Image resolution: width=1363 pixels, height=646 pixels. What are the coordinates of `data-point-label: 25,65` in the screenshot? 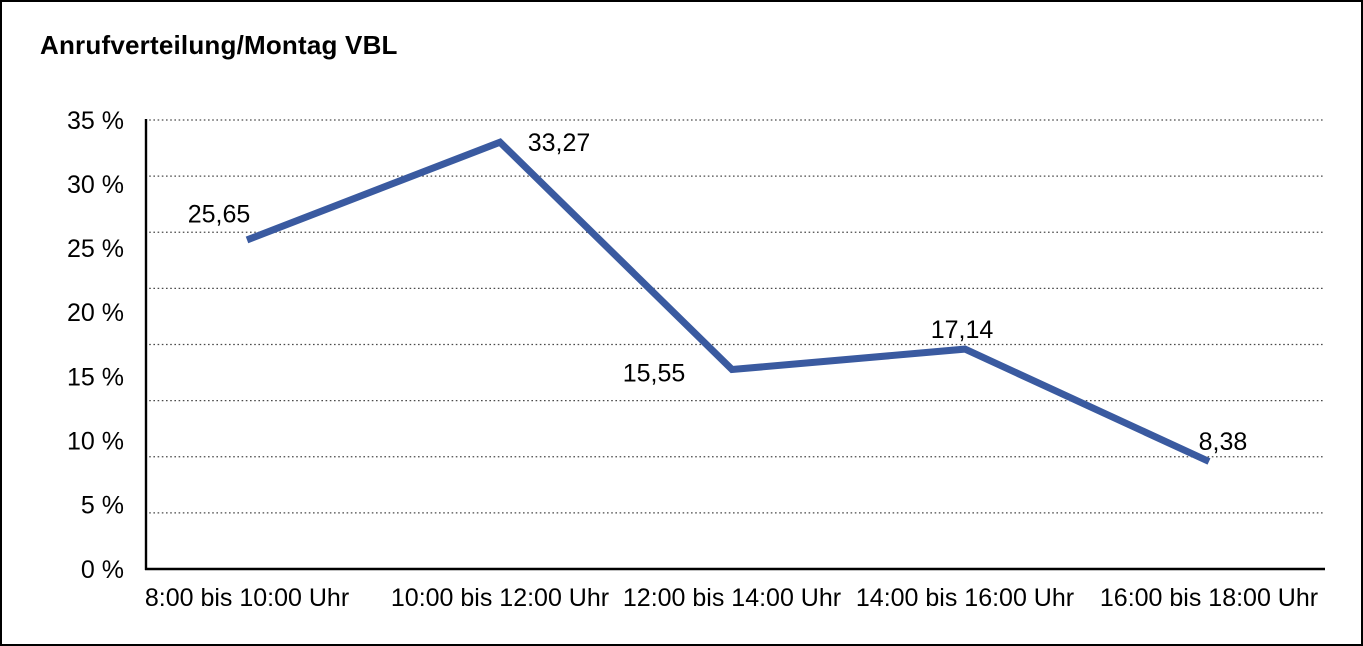 It's located at (219, 215).